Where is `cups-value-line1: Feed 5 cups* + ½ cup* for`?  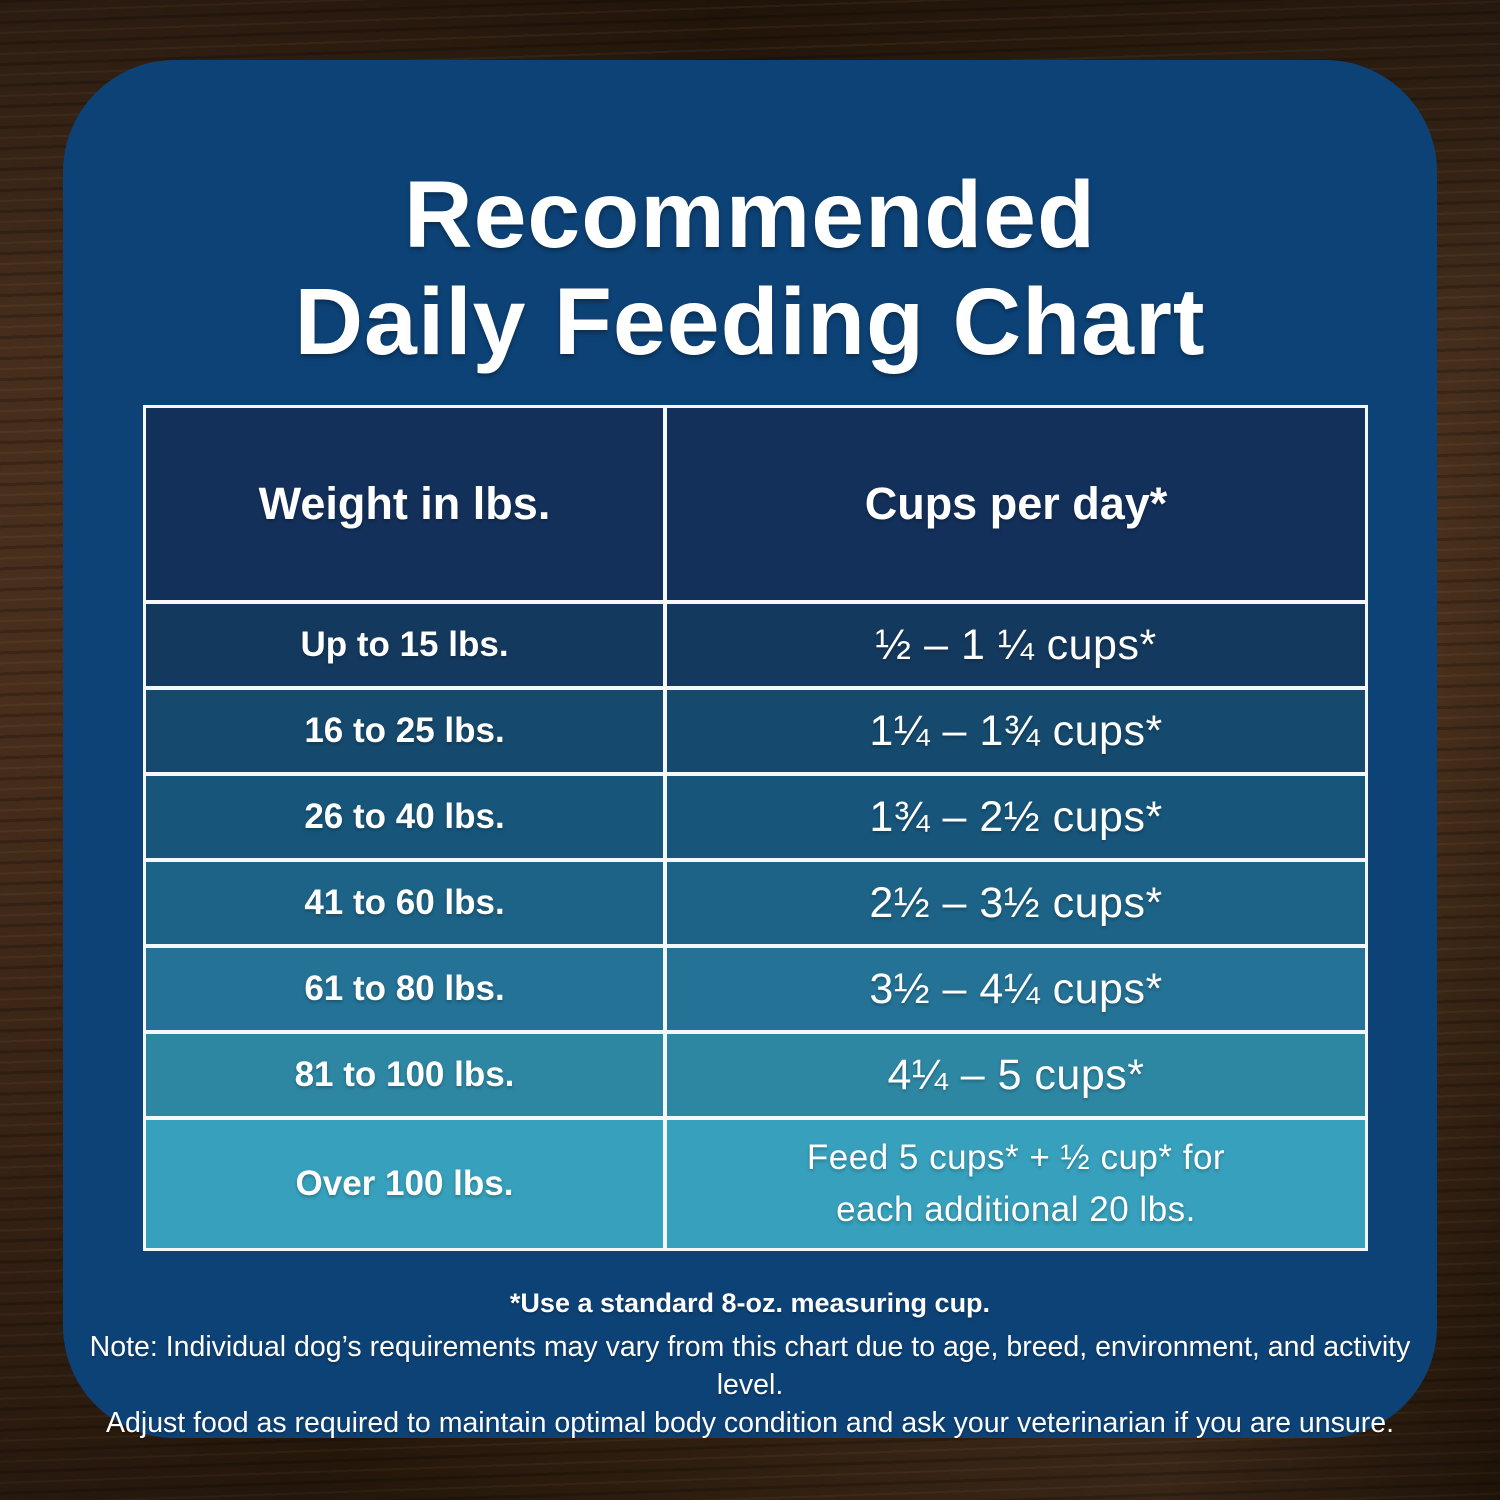 cups-value-line1: Feed 5 cups* + ½ cup* for is located at coordinates (1016, 1157).